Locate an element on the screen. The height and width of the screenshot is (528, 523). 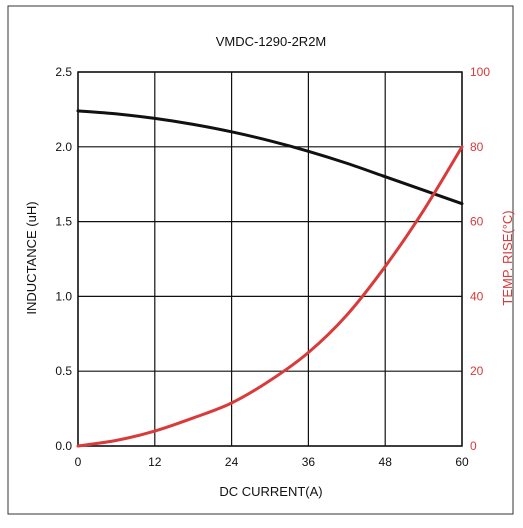
y2-tick-label: 40 is located at coordinates (477, 296).